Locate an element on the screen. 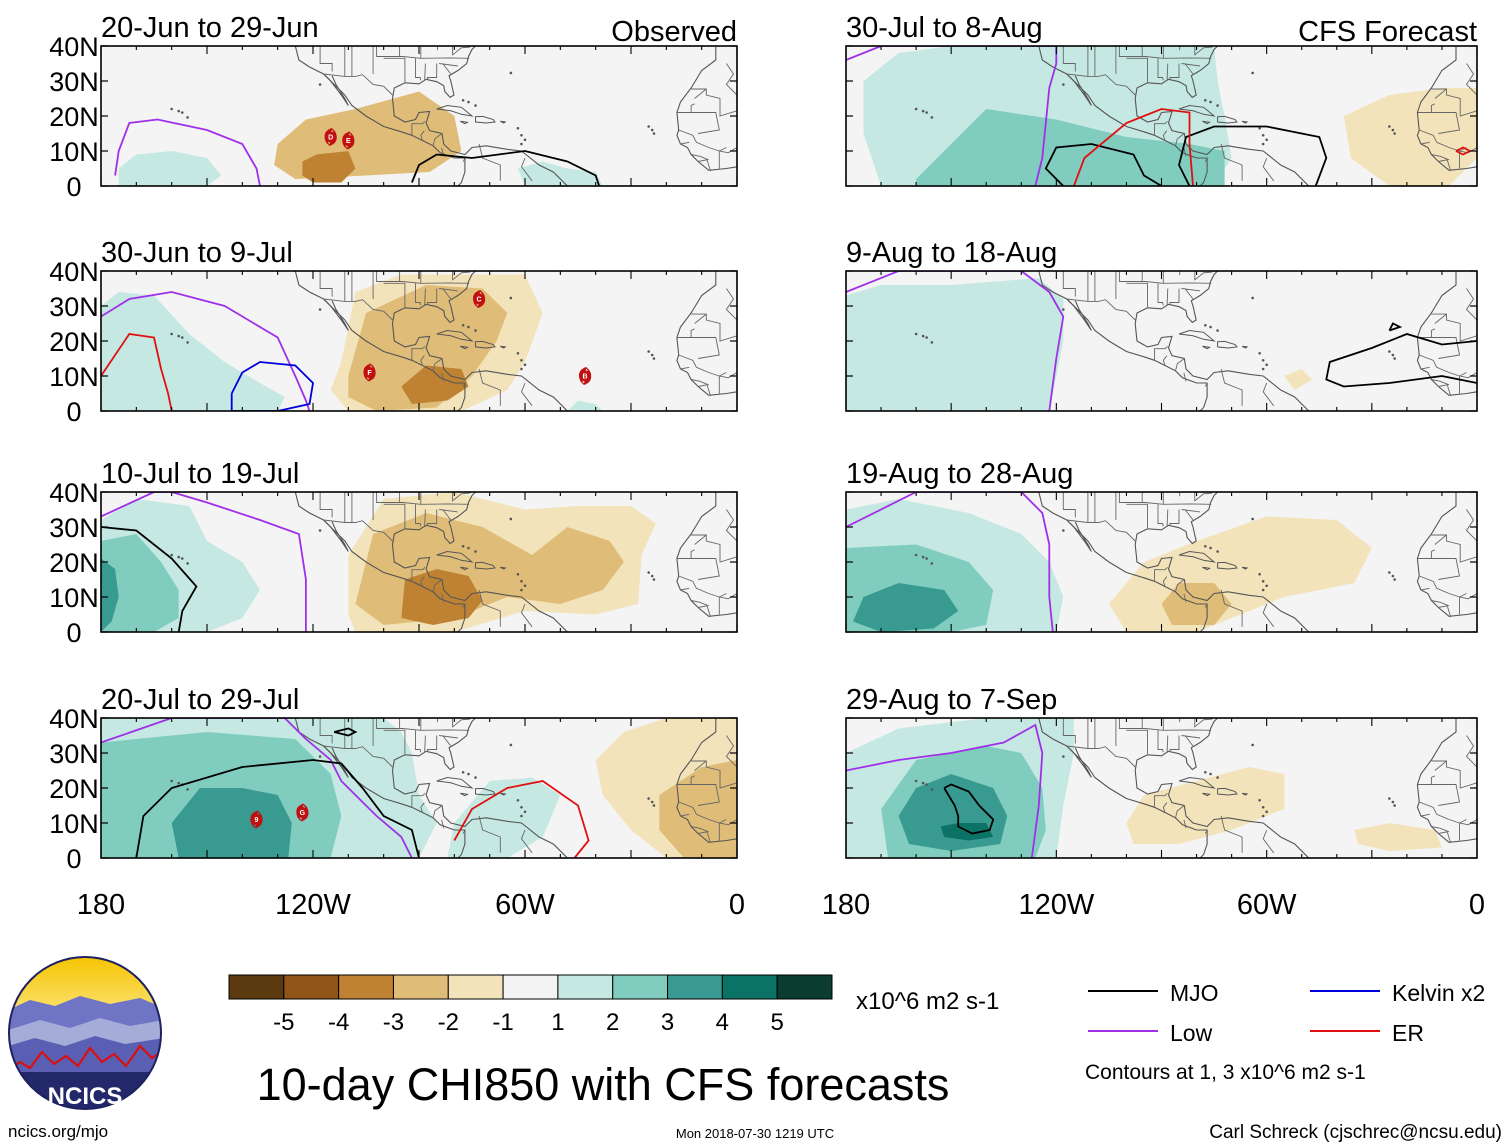  panel-tag: CFS Forecast is located at coordinates (1387, 32).